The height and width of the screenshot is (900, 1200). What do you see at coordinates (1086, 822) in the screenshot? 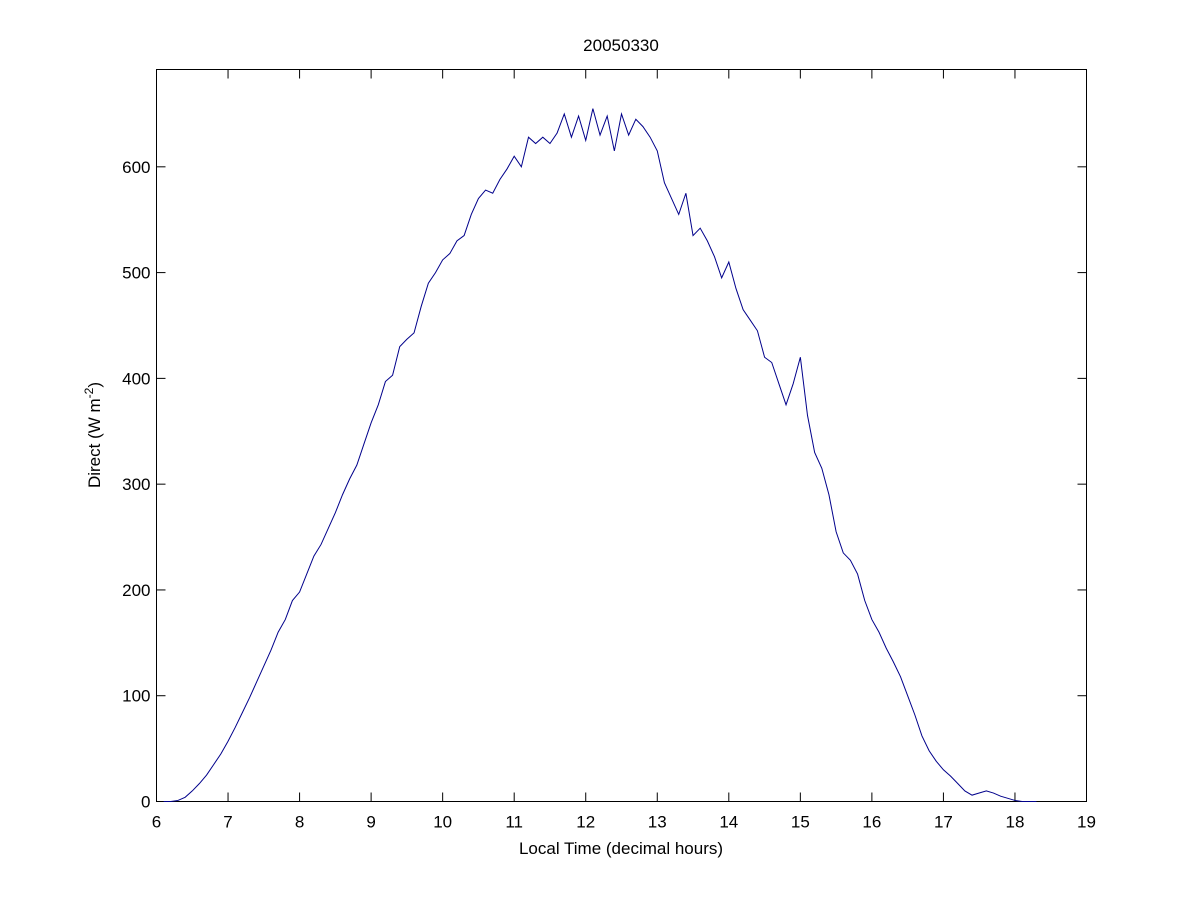
I see `x-tick-label: 19` at bounding box center [1086, 822].